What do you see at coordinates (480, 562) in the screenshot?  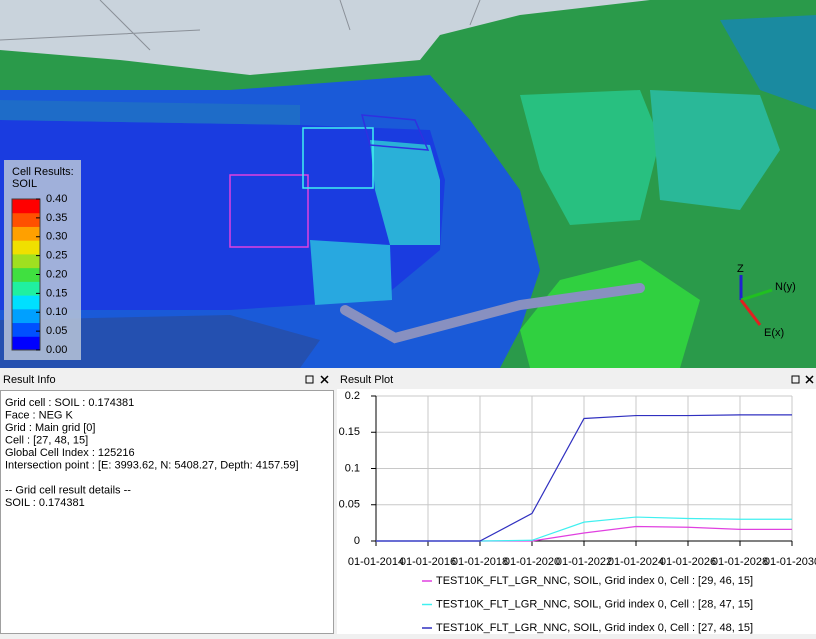 I see `x-tick-label: 01-01-2018` at bounding box center [480, 562].